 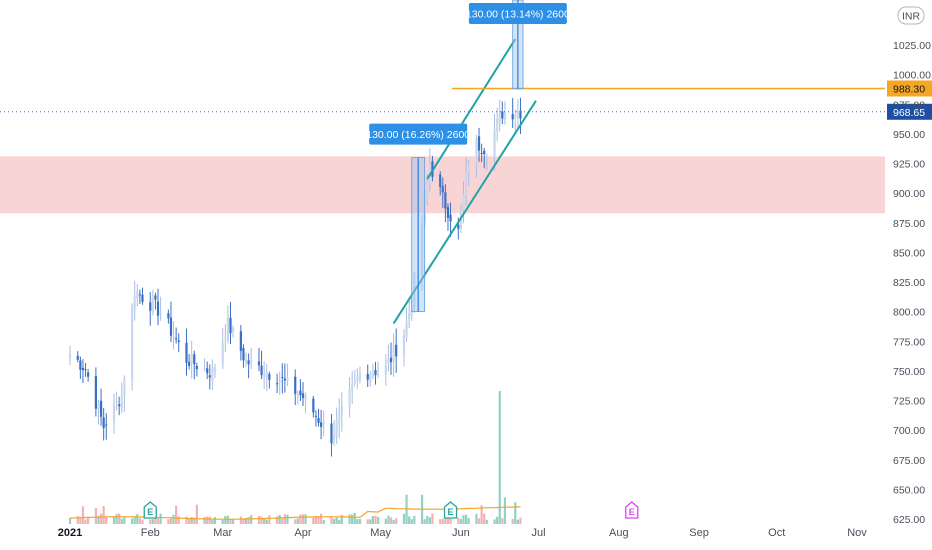 What do you see at coordinates (857, 533) in the screenshot?
I see `x-tick-label: Nov` at bounding box center [857, 533].